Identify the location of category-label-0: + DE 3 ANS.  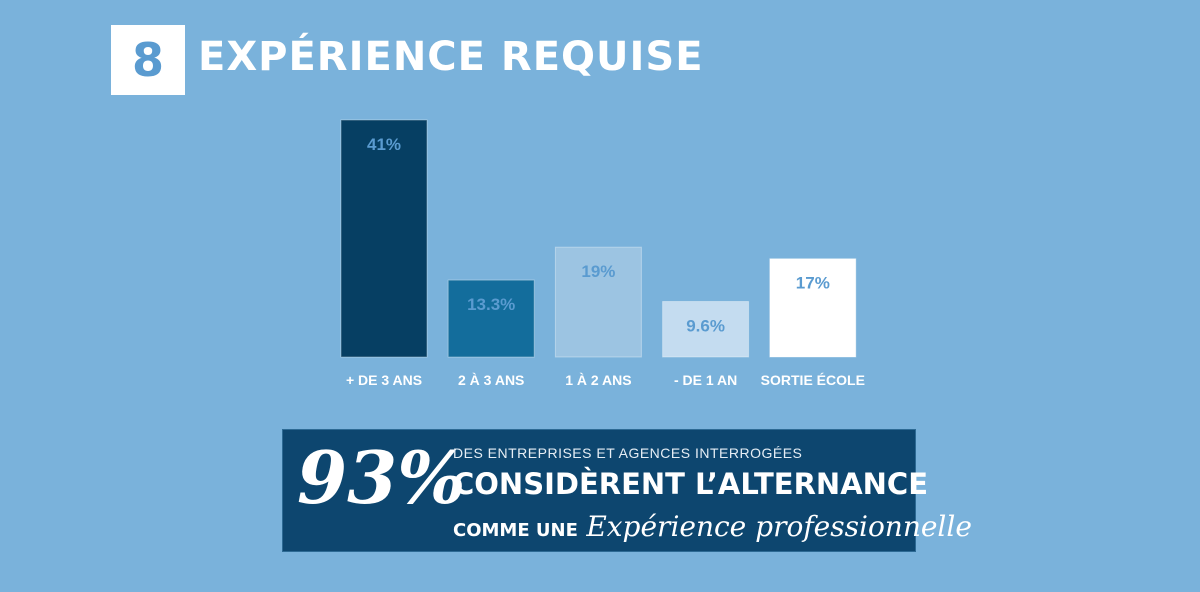
(384, 380).